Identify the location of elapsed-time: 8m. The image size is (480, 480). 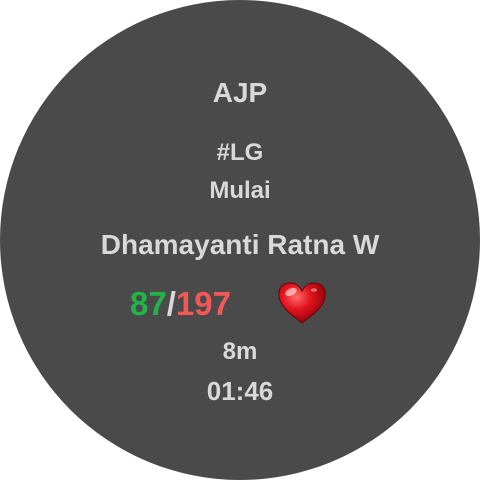
(240, 351).